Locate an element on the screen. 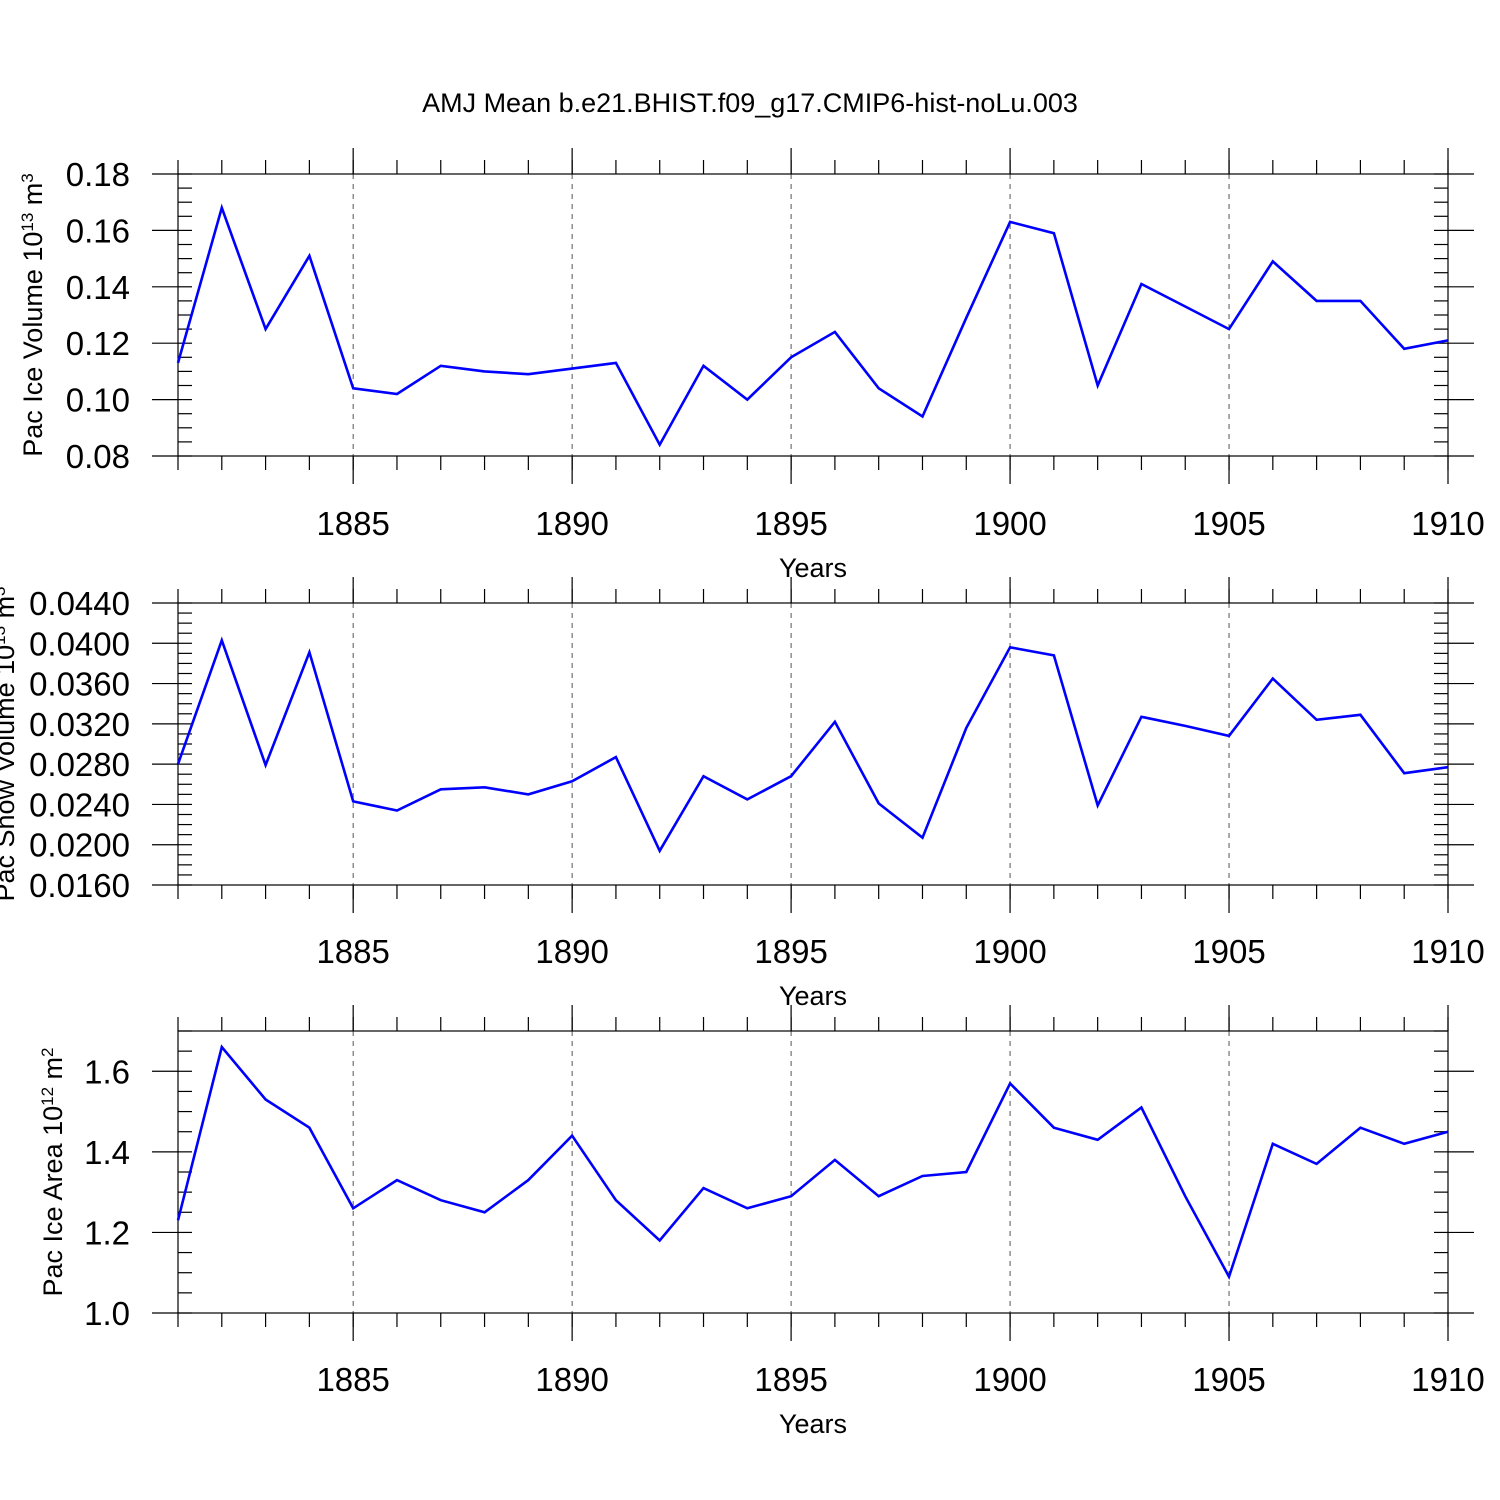 The width and height of the screenshot is (1500, 1500). y-tick-label: 0.0400 is located at coordinates (79, 643).